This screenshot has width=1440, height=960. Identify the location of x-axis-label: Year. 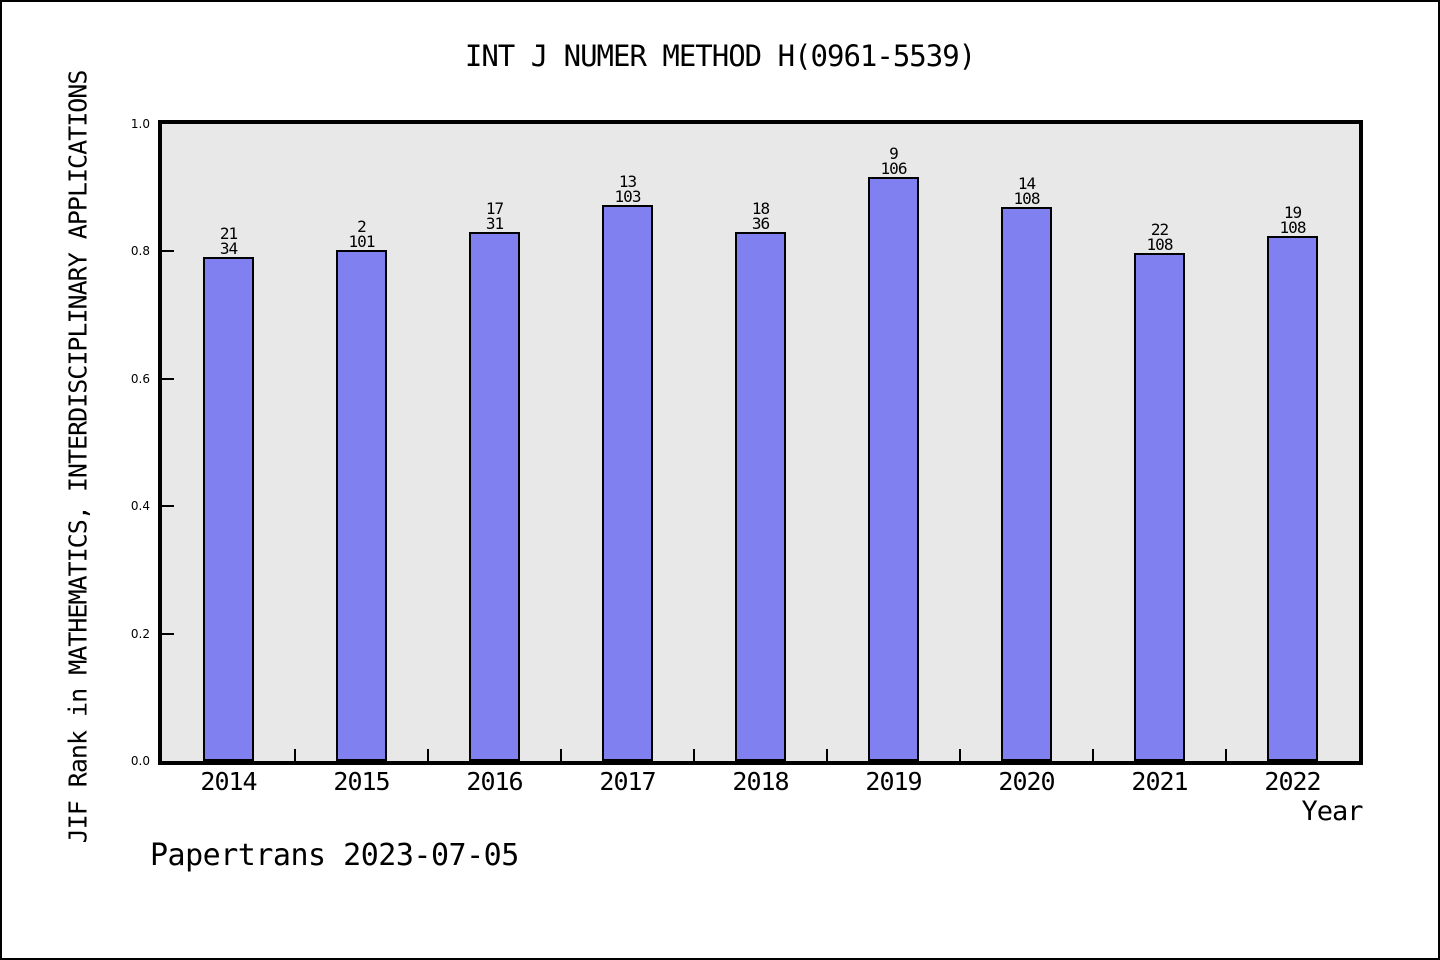
(1332, 811).